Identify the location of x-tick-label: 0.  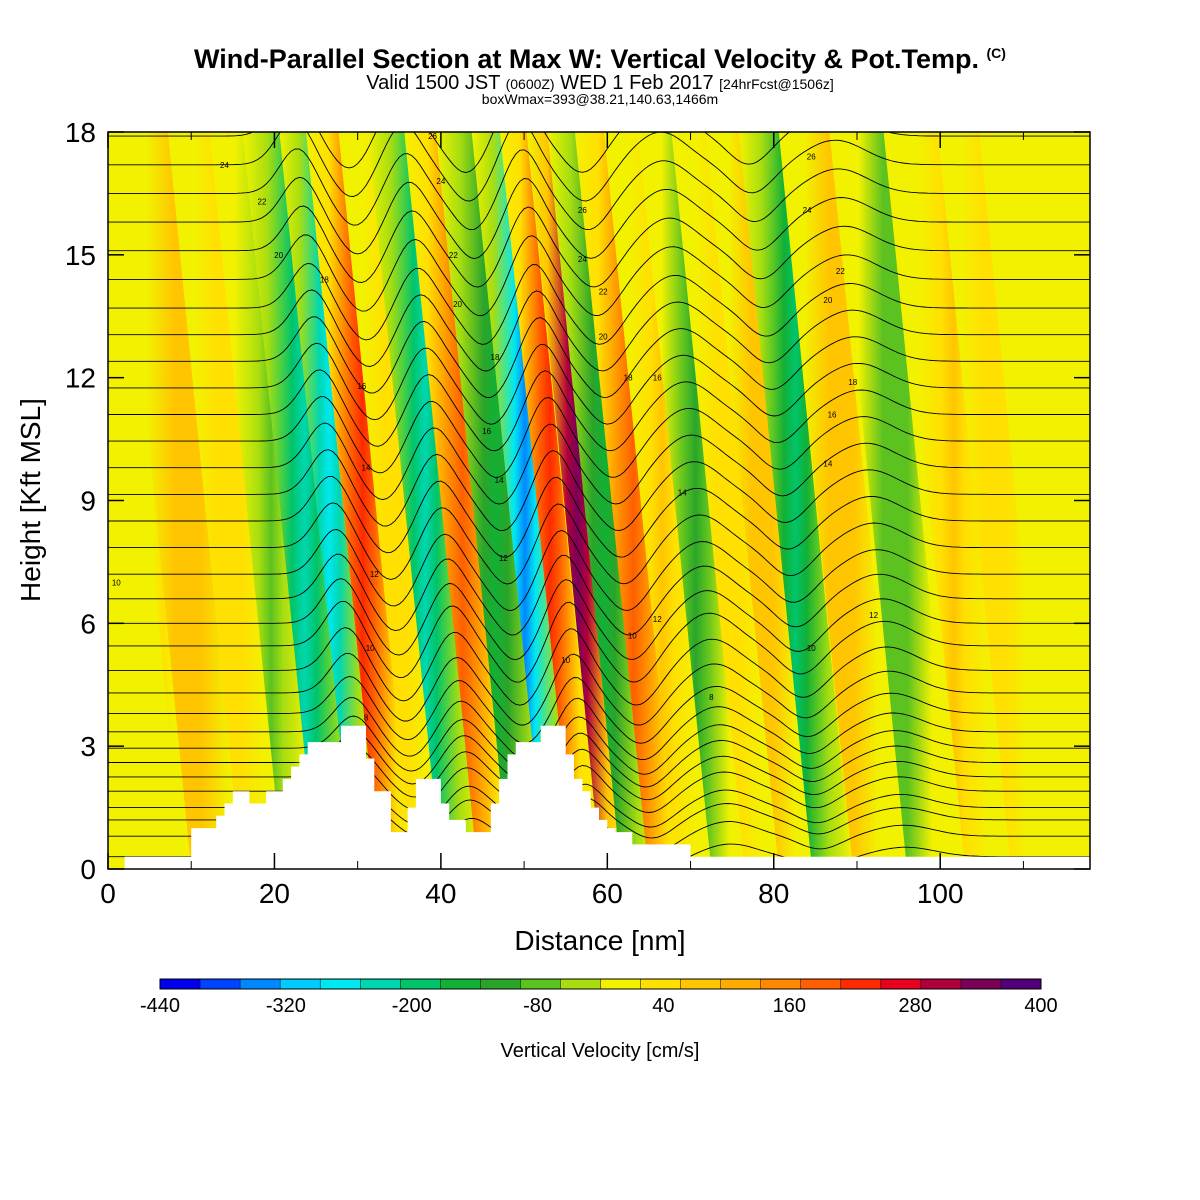
(108, 893).